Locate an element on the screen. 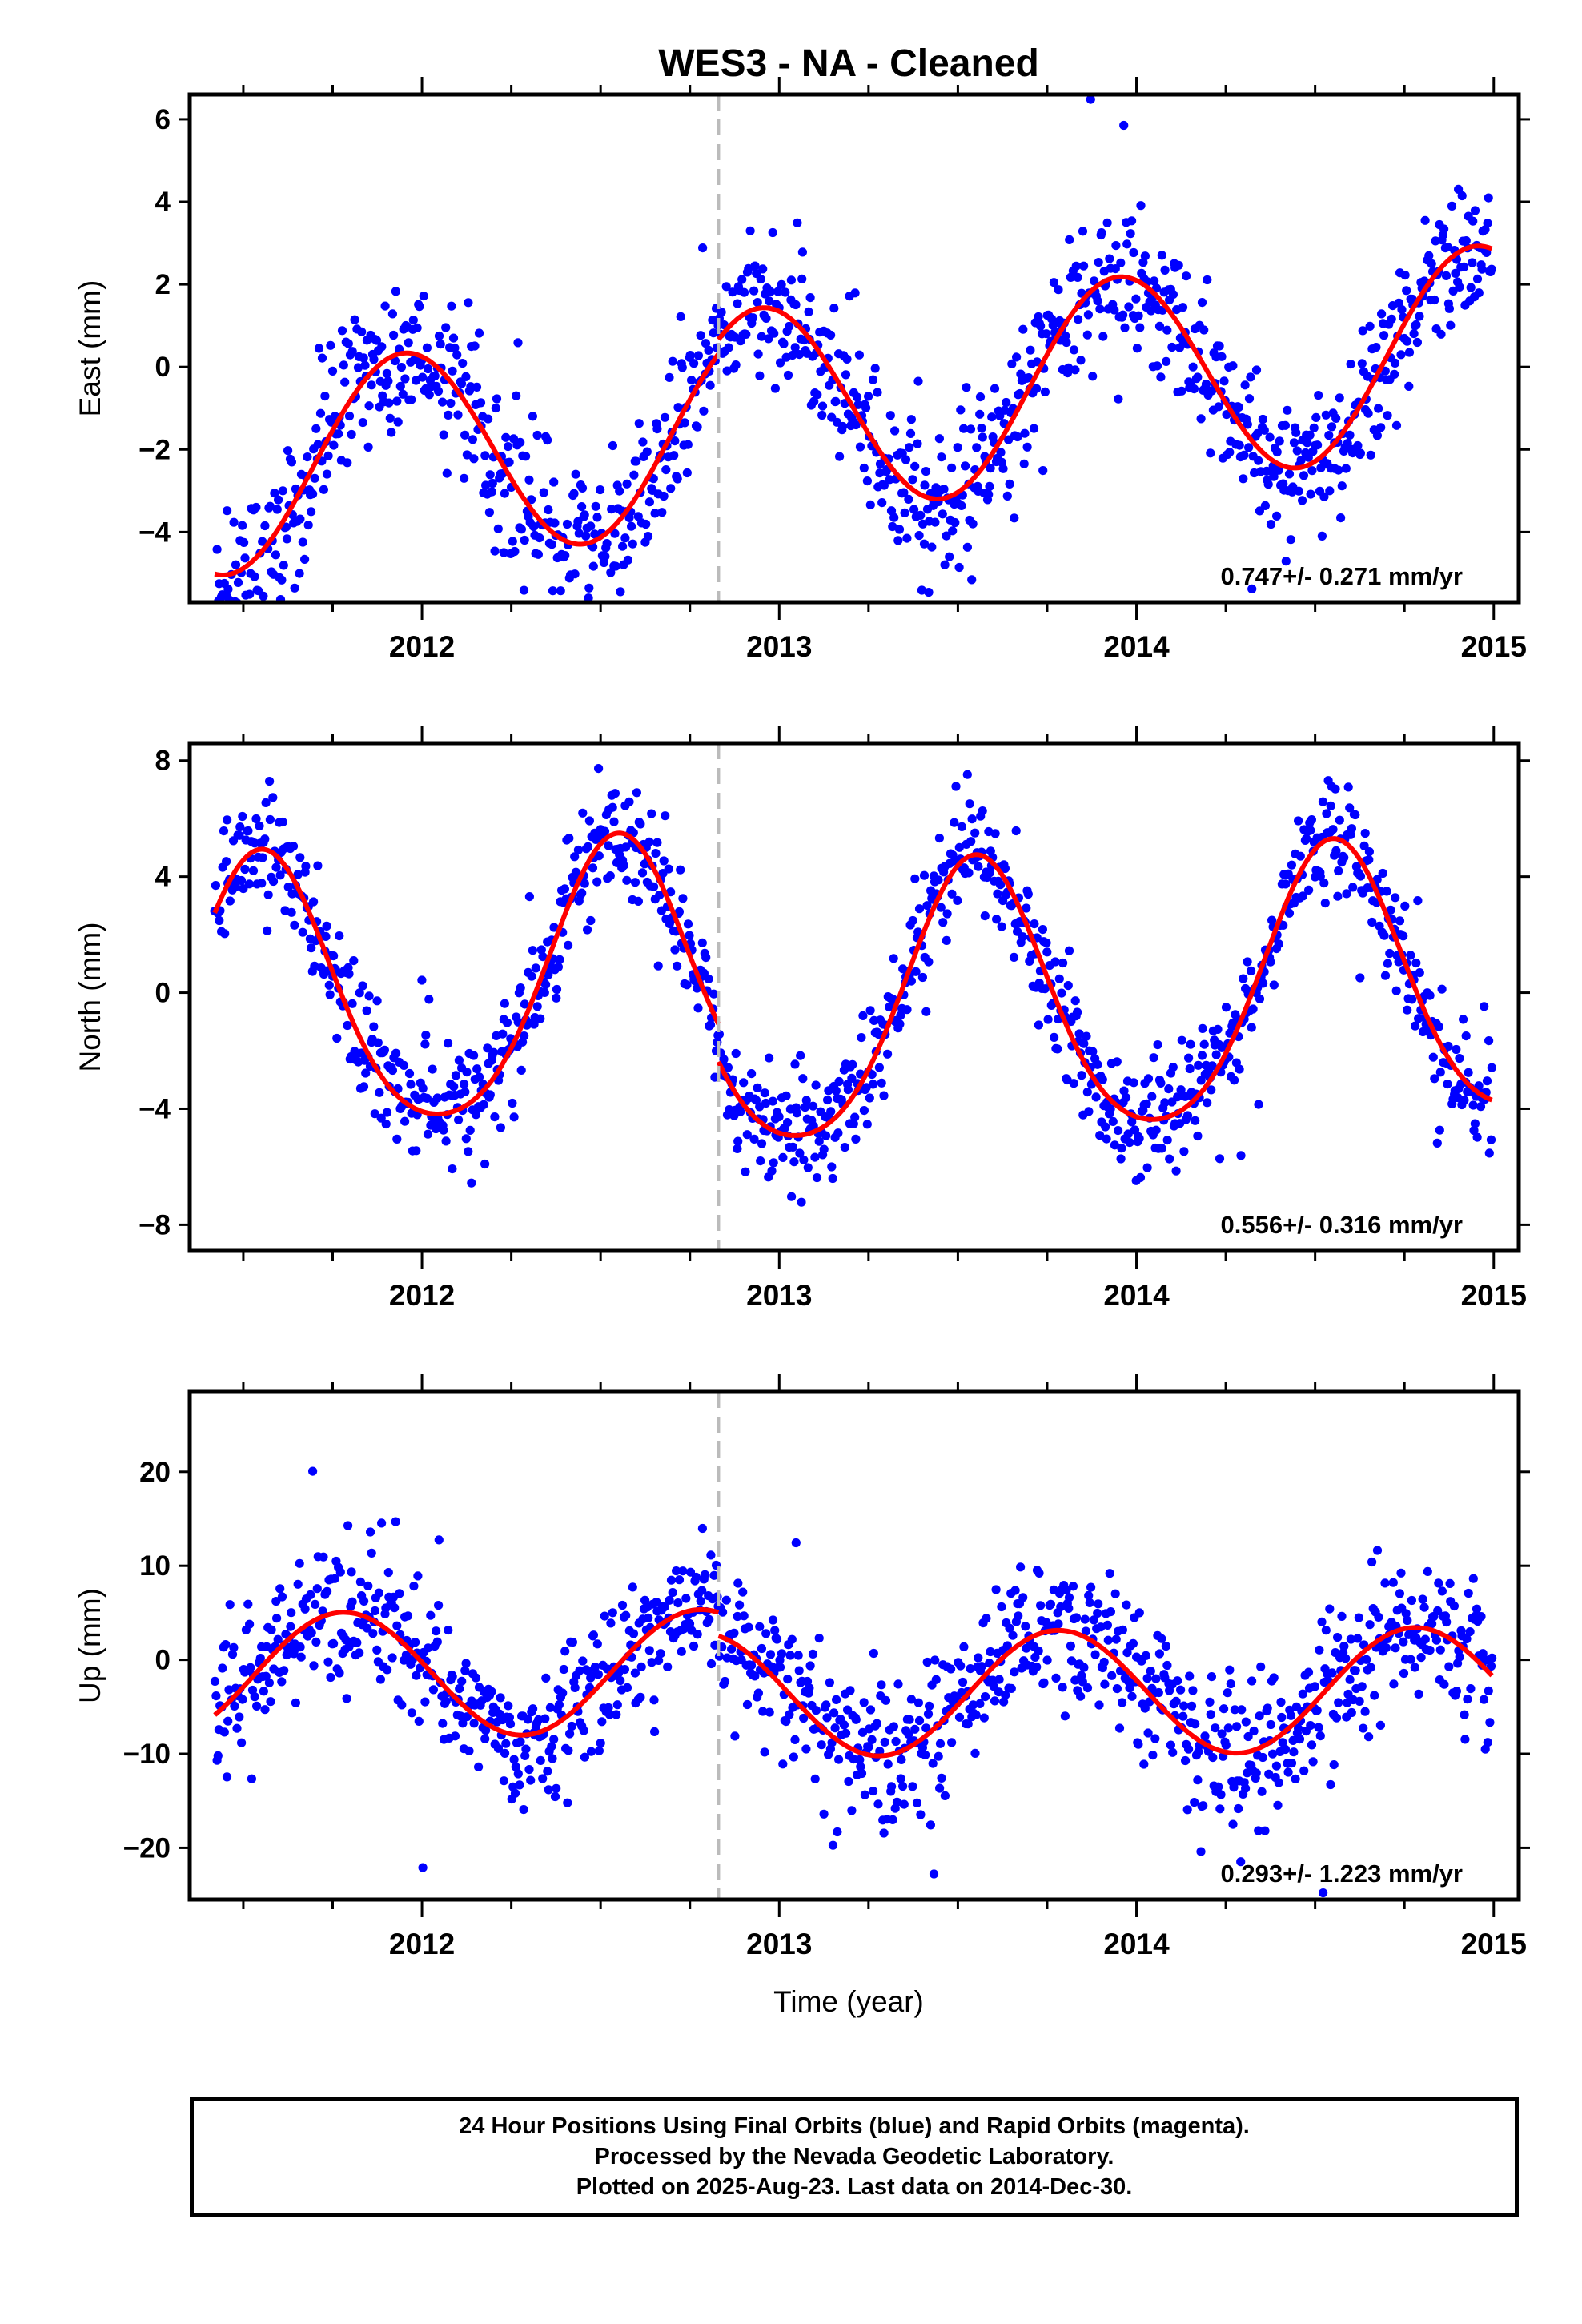 This screenshot has width=1582, height=2324. model-line-after-break is located at coordinates (1106, 1692).